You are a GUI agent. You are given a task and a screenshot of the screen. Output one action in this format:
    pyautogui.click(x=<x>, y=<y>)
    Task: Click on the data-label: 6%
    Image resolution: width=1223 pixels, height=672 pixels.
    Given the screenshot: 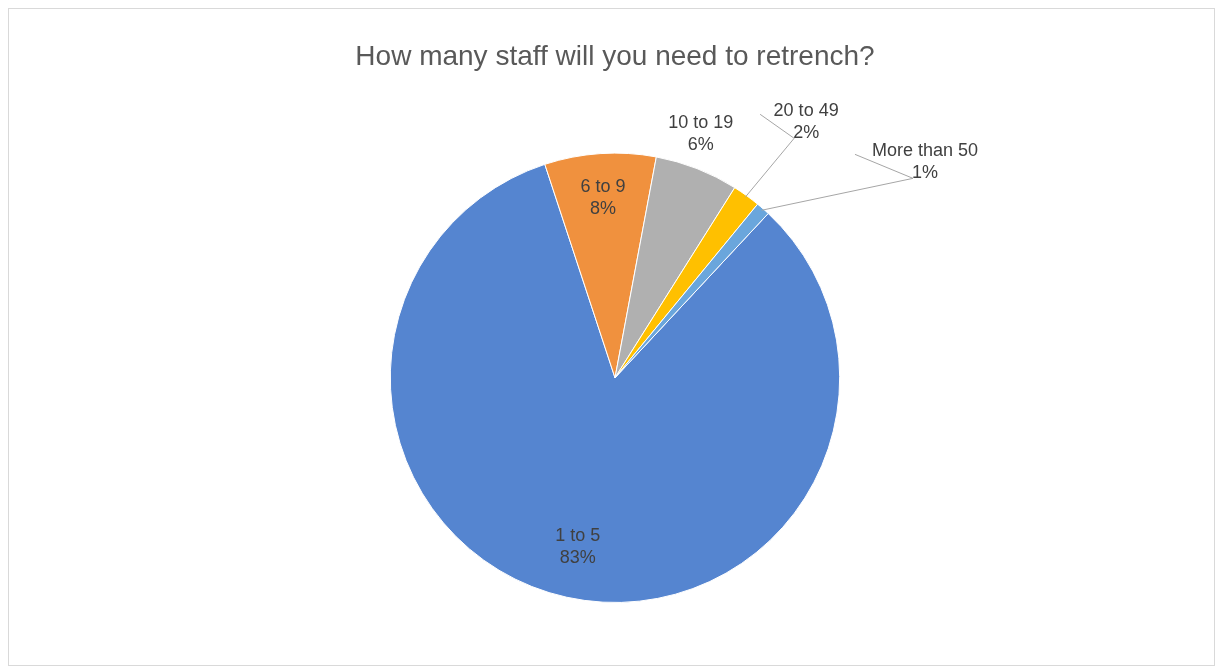 What is the action you would take?
    pyautogui.click(x=700, y=144)
    